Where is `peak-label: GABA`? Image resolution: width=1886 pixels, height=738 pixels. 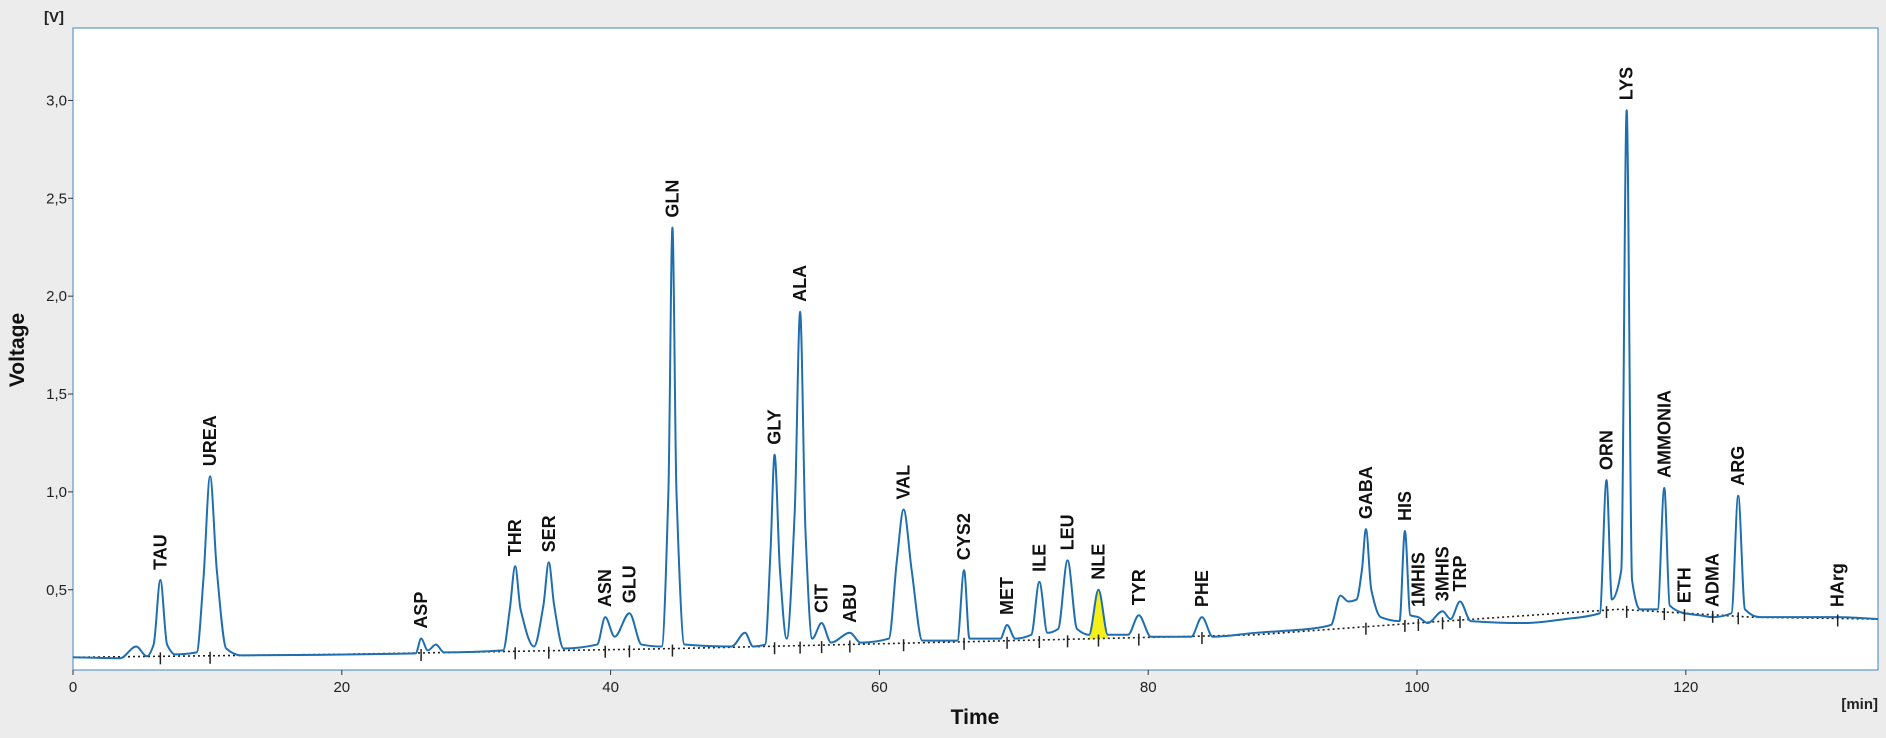
peak-label: GABA is located at coordinates (1366, 492).